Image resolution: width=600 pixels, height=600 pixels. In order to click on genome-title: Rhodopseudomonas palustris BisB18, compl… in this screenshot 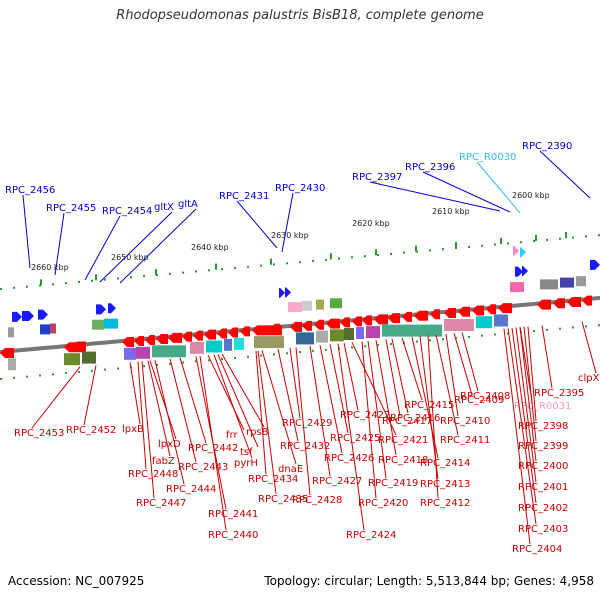, I will do `click(300, 15)`.